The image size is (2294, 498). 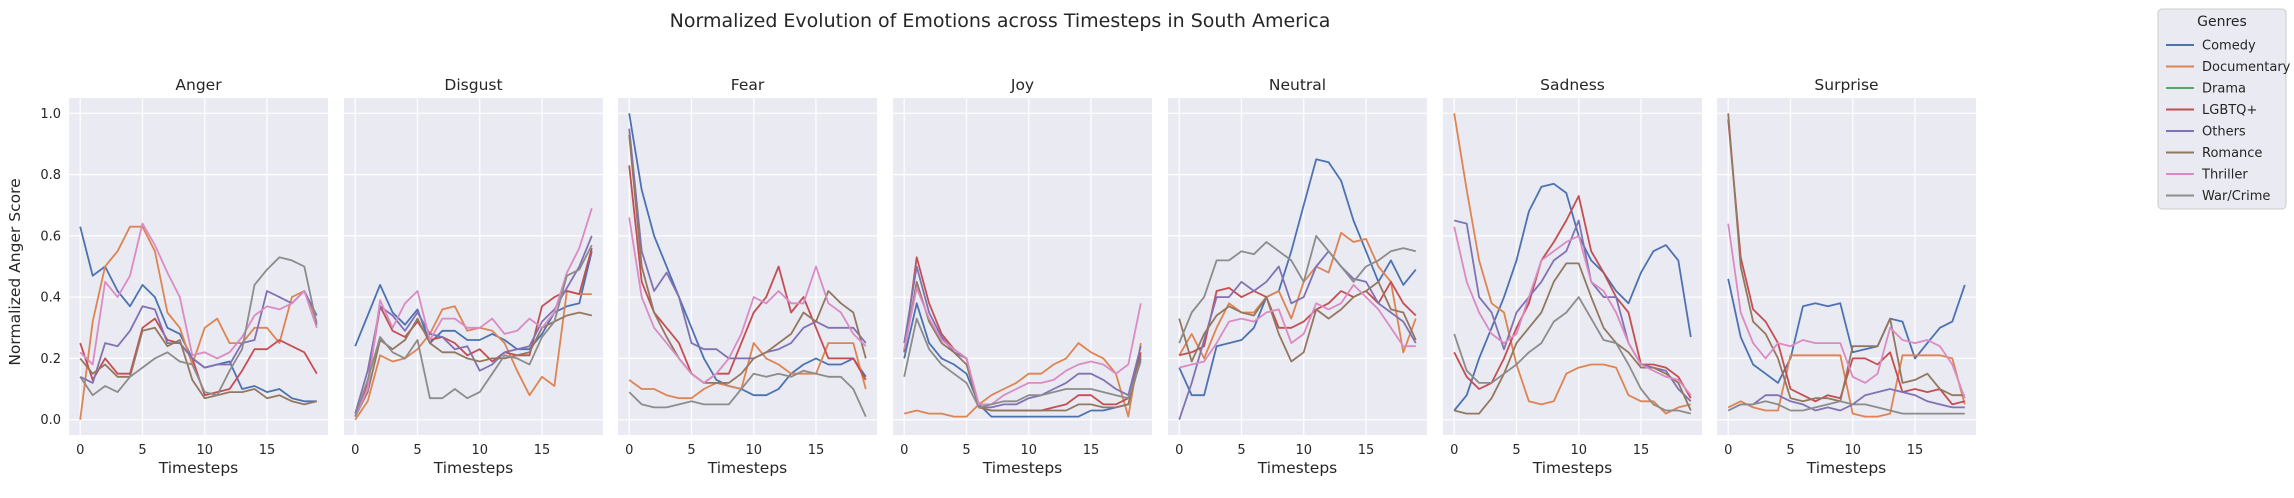 What do you see at coordinates (1846, 331) in the screenshot?
I see `series-line-surprise-comedy` at bounding box center [1846, 331].